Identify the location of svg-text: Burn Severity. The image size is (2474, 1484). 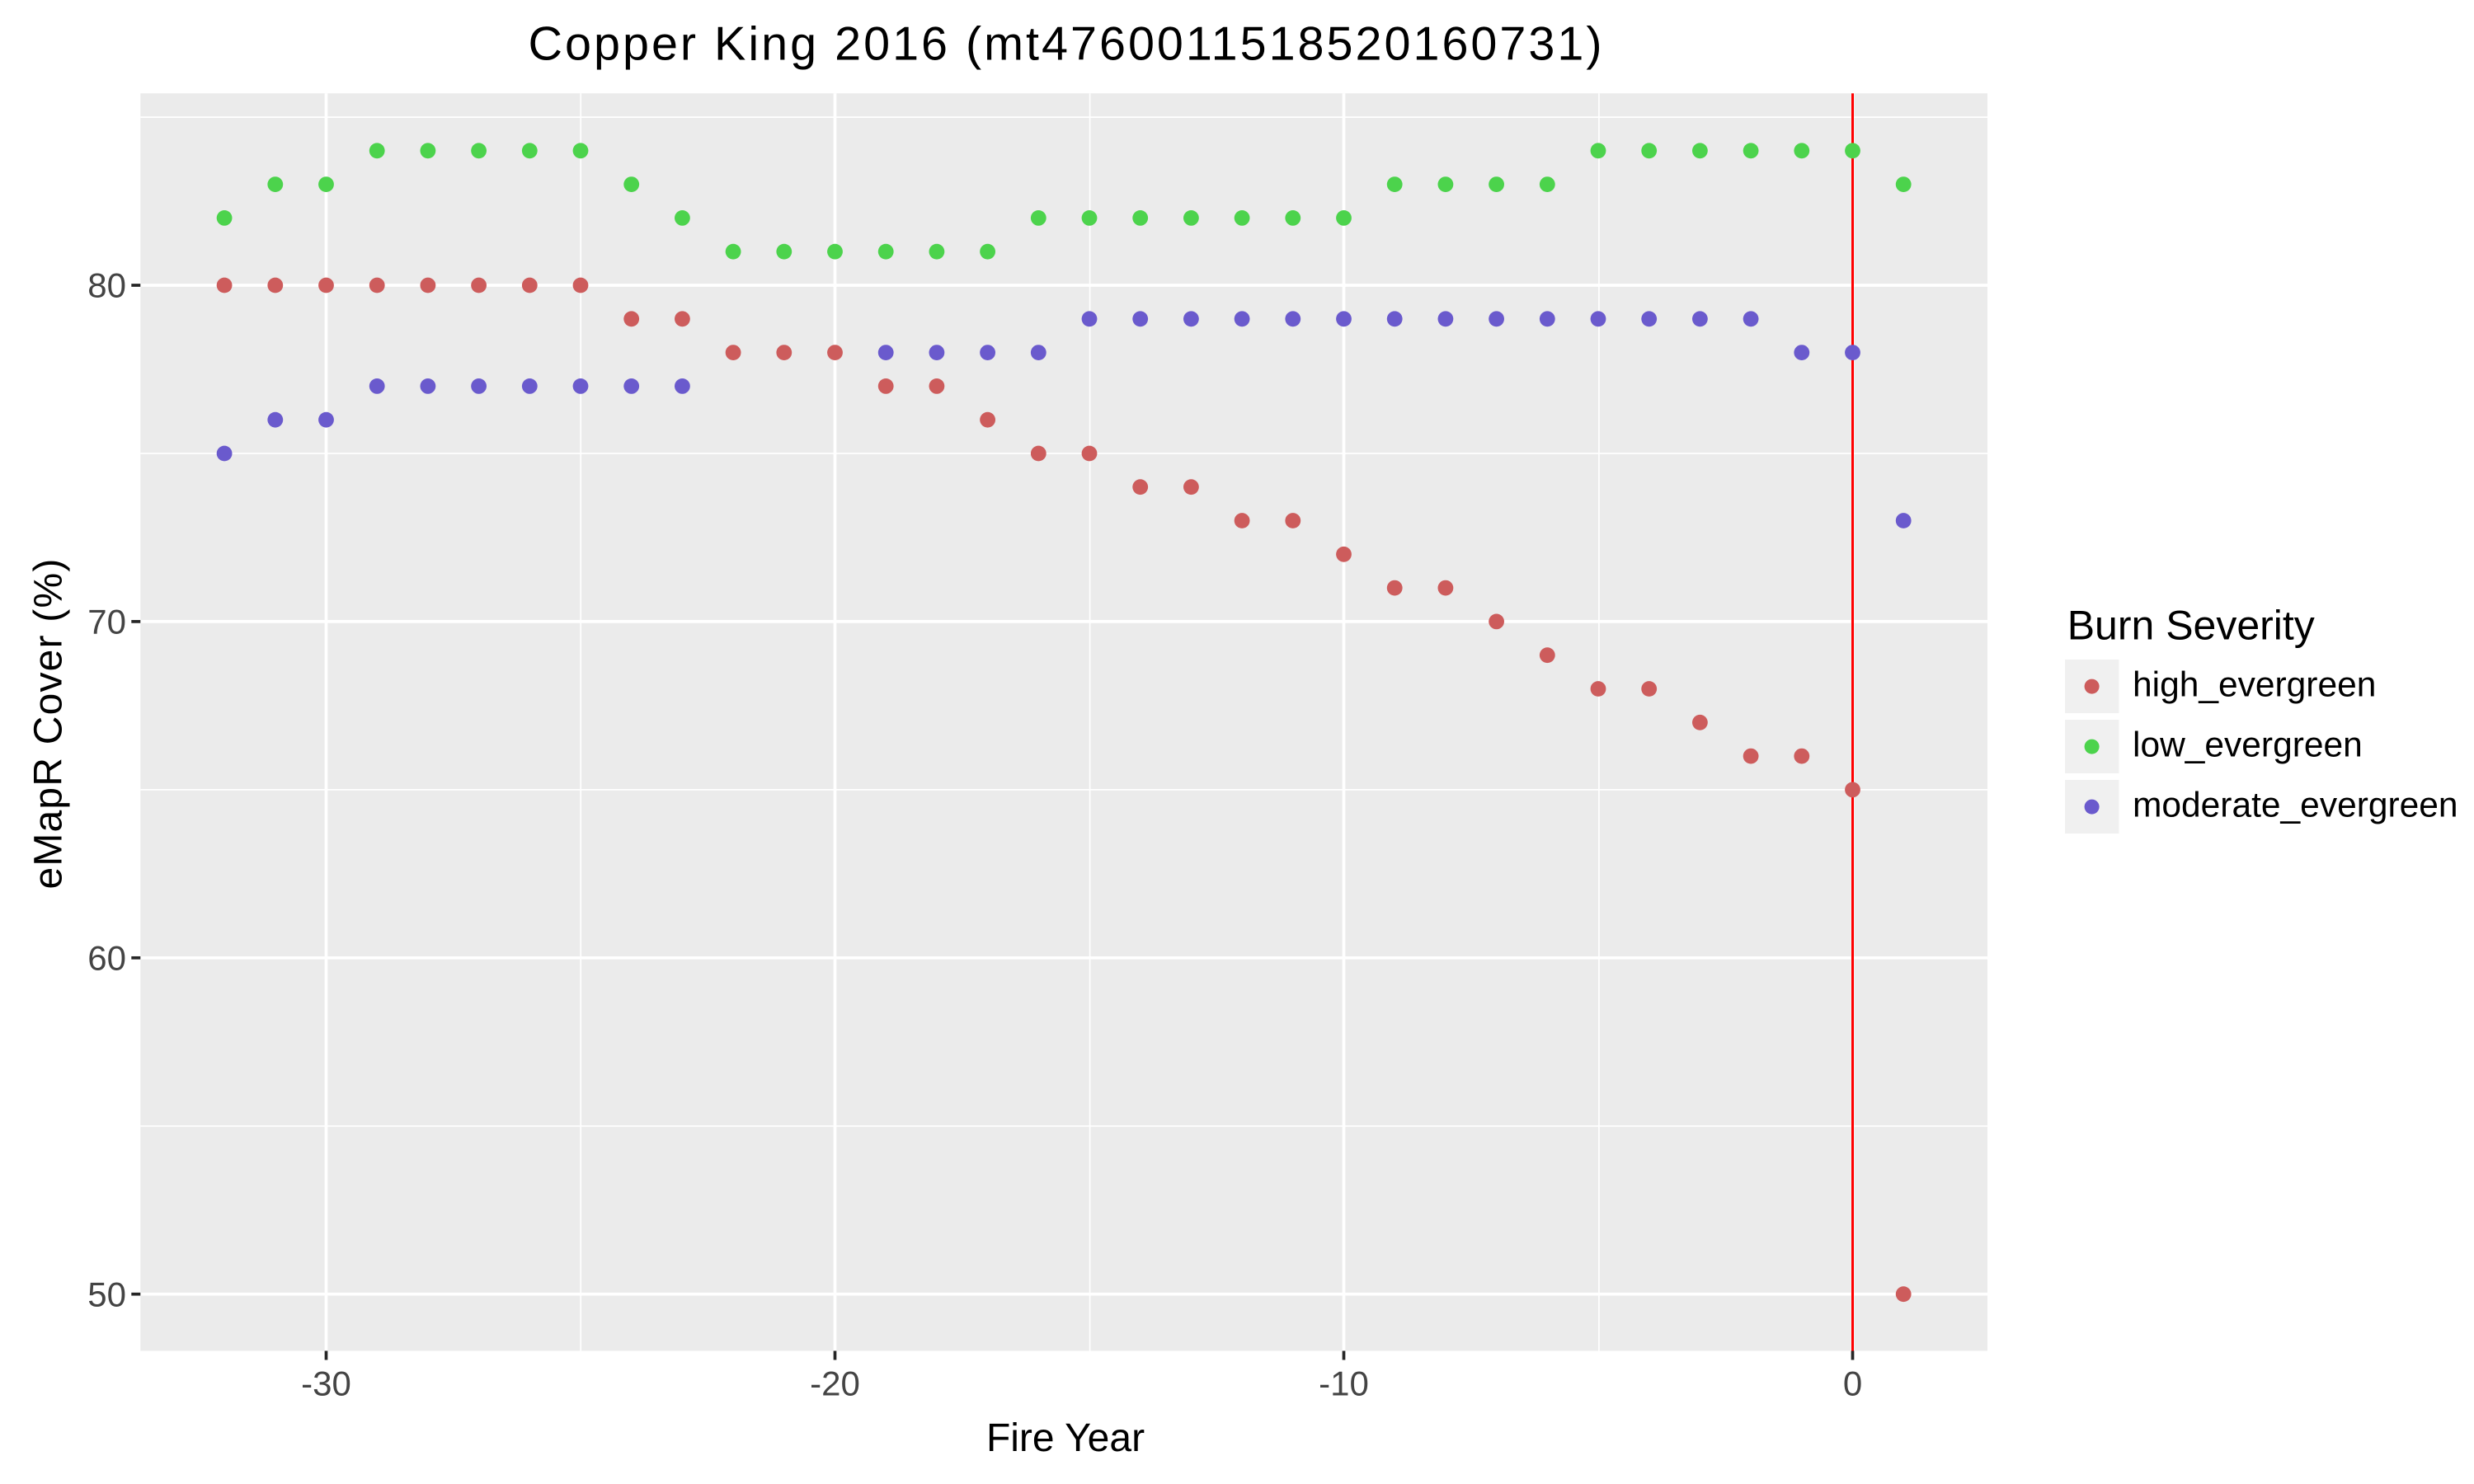
(2191, 626).